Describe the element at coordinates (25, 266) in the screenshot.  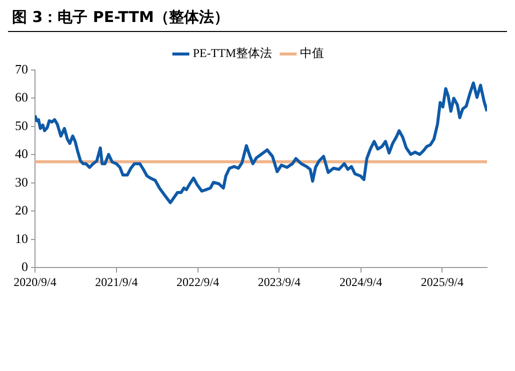
I see `y-tick-label: 0` at that location.